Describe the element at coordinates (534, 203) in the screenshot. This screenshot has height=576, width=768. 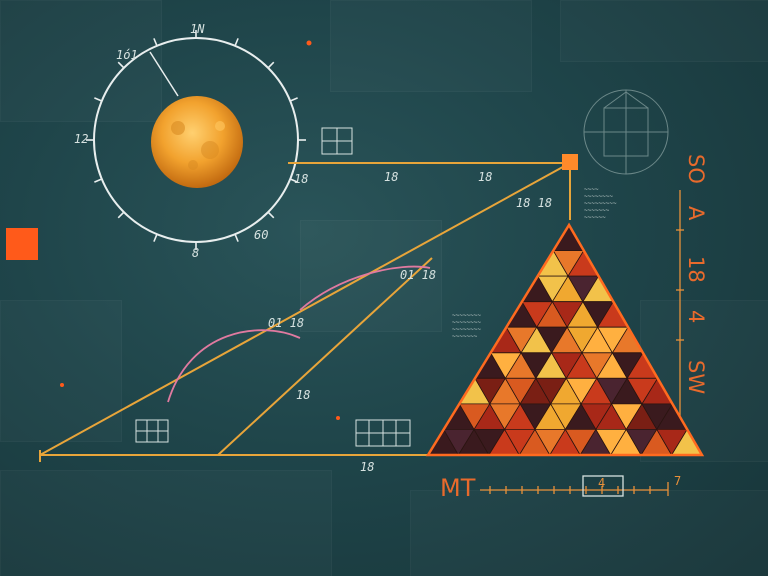
I see `line-label: 18 18` at that location.